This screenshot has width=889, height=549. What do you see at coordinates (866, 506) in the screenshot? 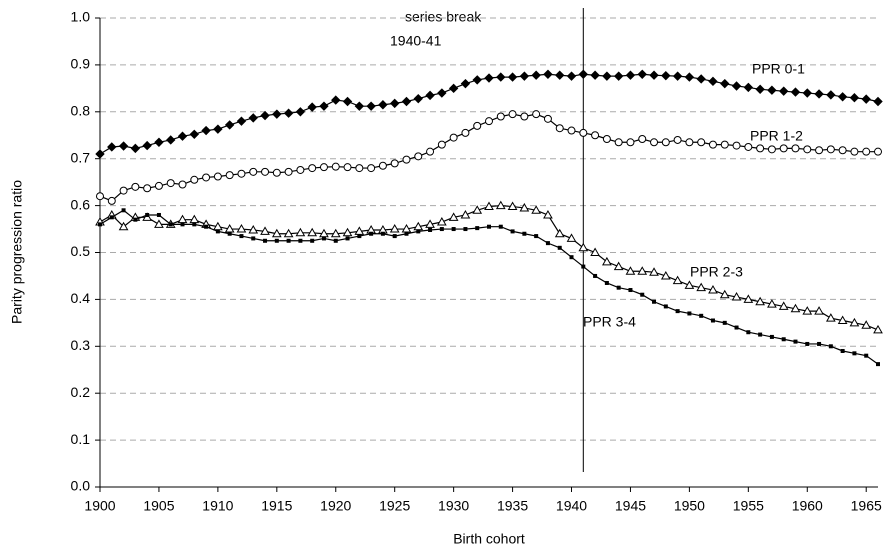
I see `x-tick-label: 1965` at bounding box center [866, 506].